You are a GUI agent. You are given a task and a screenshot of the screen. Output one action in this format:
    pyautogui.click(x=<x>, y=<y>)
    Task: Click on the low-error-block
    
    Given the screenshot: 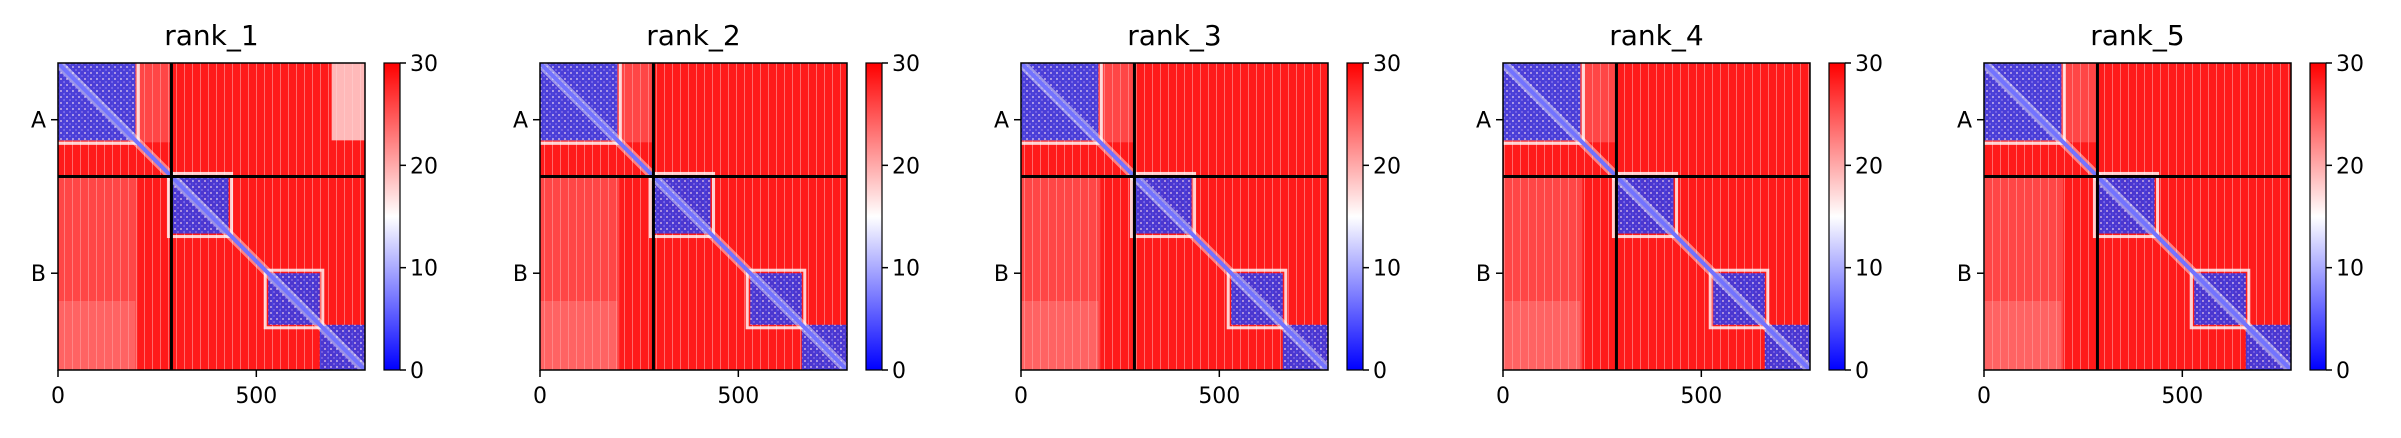 What is the action you would take?
    pyautogui.click(x=348, y=102)
    